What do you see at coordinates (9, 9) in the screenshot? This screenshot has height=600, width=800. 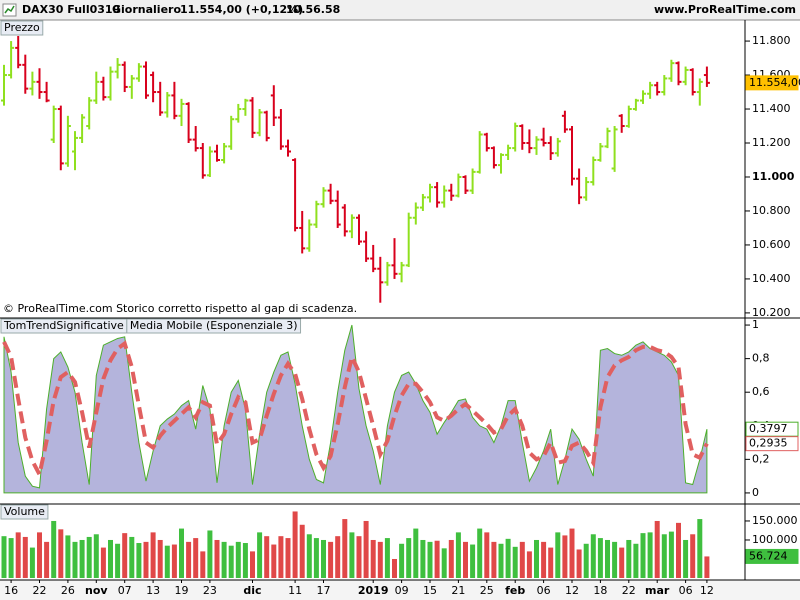 I see `app-icon-graph` at bounding box center [9, 9].